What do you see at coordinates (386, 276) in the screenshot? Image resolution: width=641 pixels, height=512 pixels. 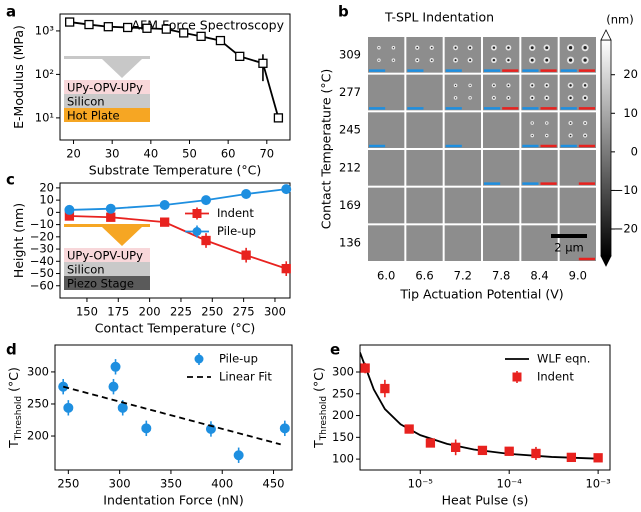 I see `x-tick-label: 6.0` at bounding box center [386, 276].